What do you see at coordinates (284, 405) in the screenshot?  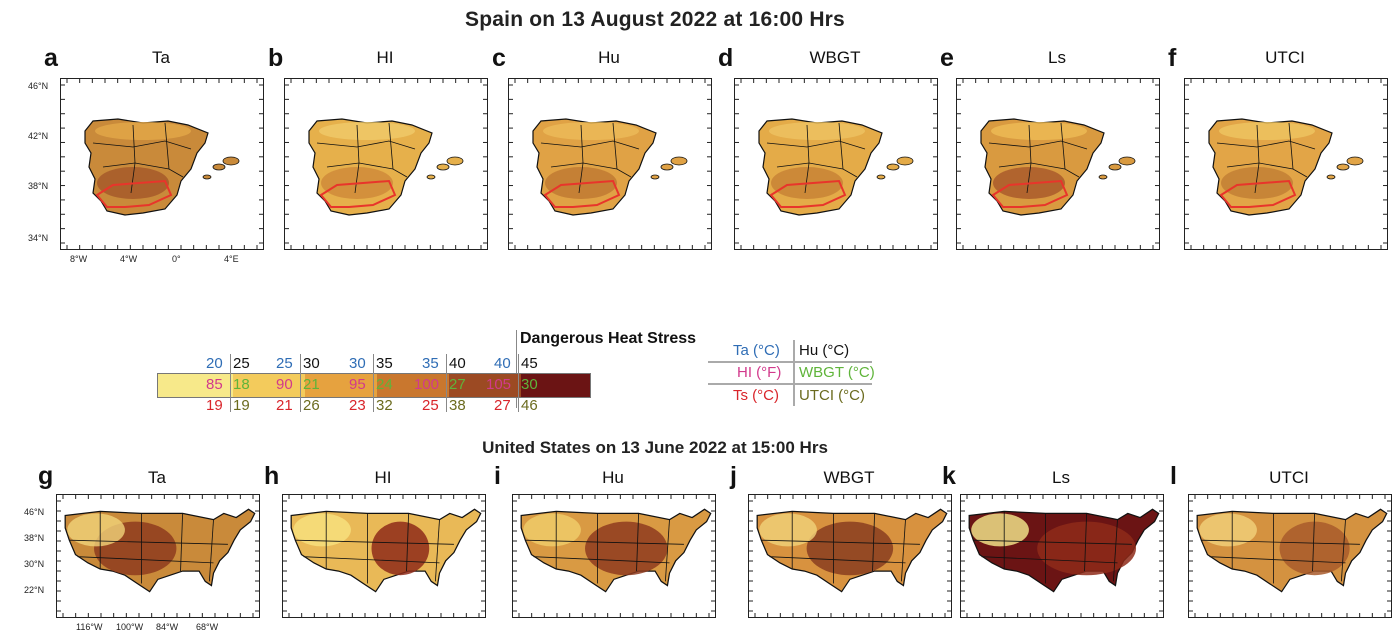 I see `colorbar-label-ts: 21` at bounding box center [284, 405].